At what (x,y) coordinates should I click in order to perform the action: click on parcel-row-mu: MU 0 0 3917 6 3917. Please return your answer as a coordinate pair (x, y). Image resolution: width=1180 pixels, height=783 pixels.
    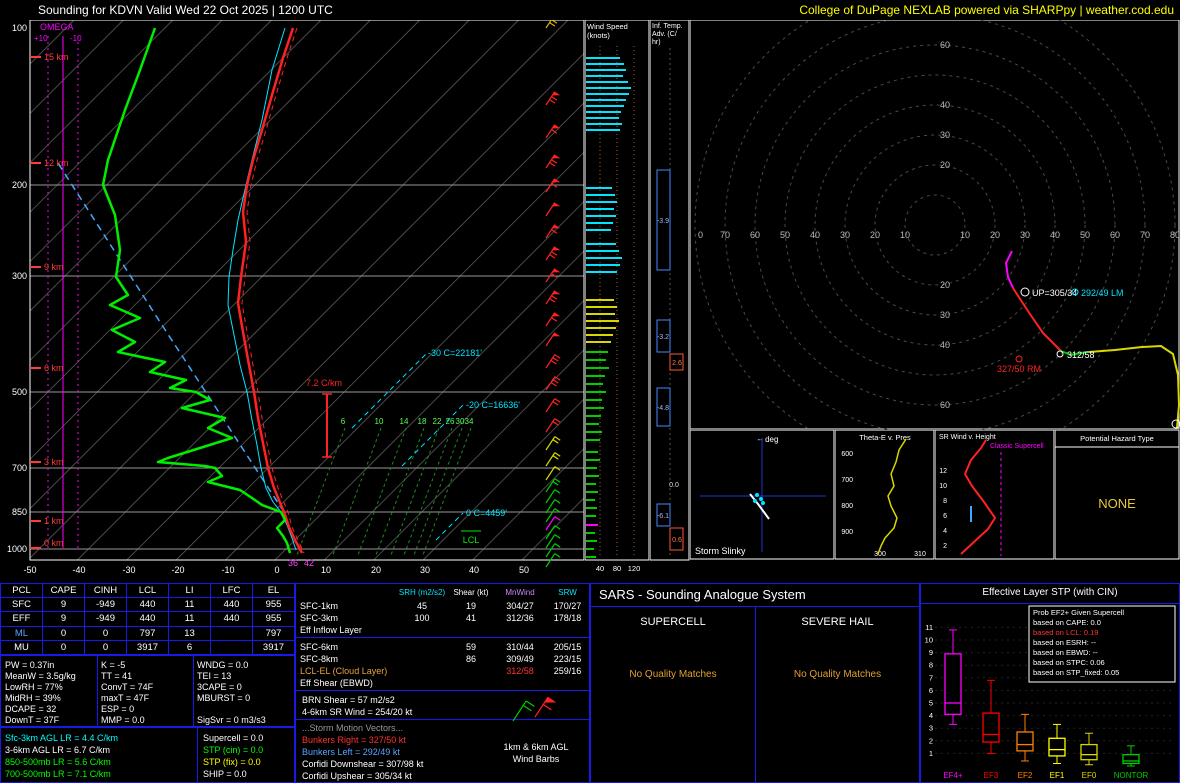
    Looking at the image, I should click on (147, 647).